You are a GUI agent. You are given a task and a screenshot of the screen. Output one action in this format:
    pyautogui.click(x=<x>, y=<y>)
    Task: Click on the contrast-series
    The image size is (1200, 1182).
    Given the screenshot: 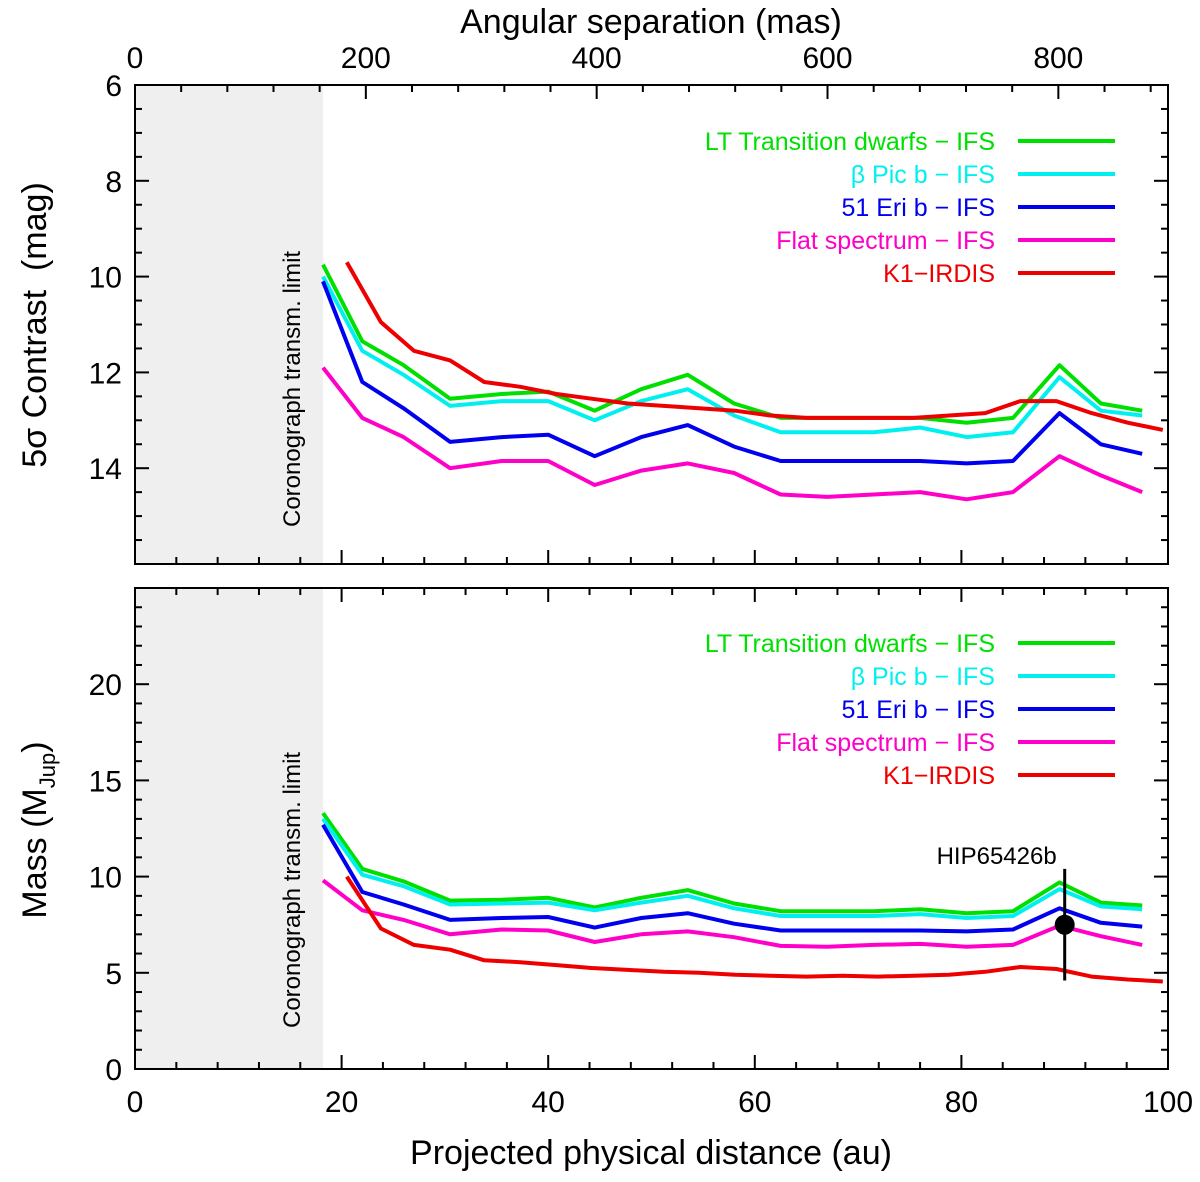 What is the action you would take?
    pyautogui.click(x=742, y=381)
    